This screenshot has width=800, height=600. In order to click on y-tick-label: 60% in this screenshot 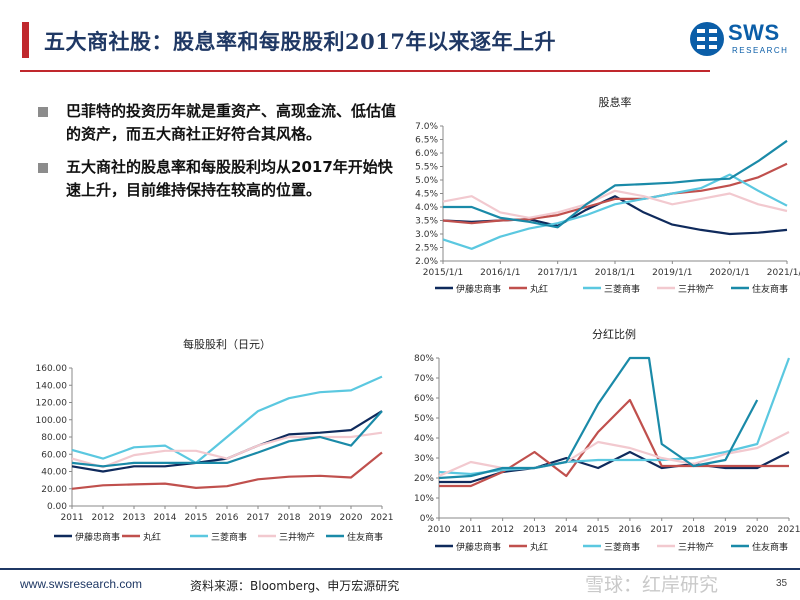, I will do `click(424, 399)`.